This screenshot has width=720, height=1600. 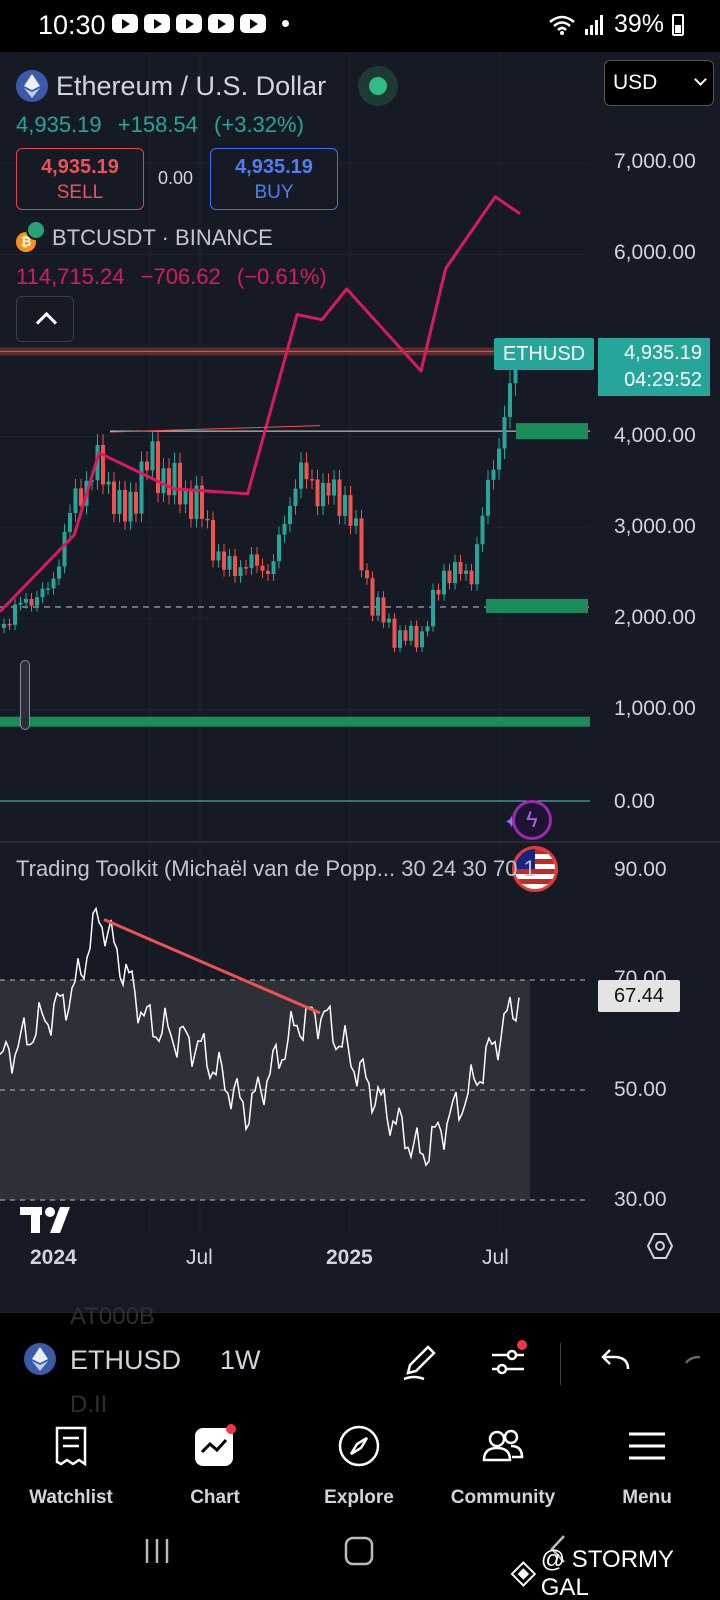 I want to click on compare-change: −706.62, so click(x=180, y=276).